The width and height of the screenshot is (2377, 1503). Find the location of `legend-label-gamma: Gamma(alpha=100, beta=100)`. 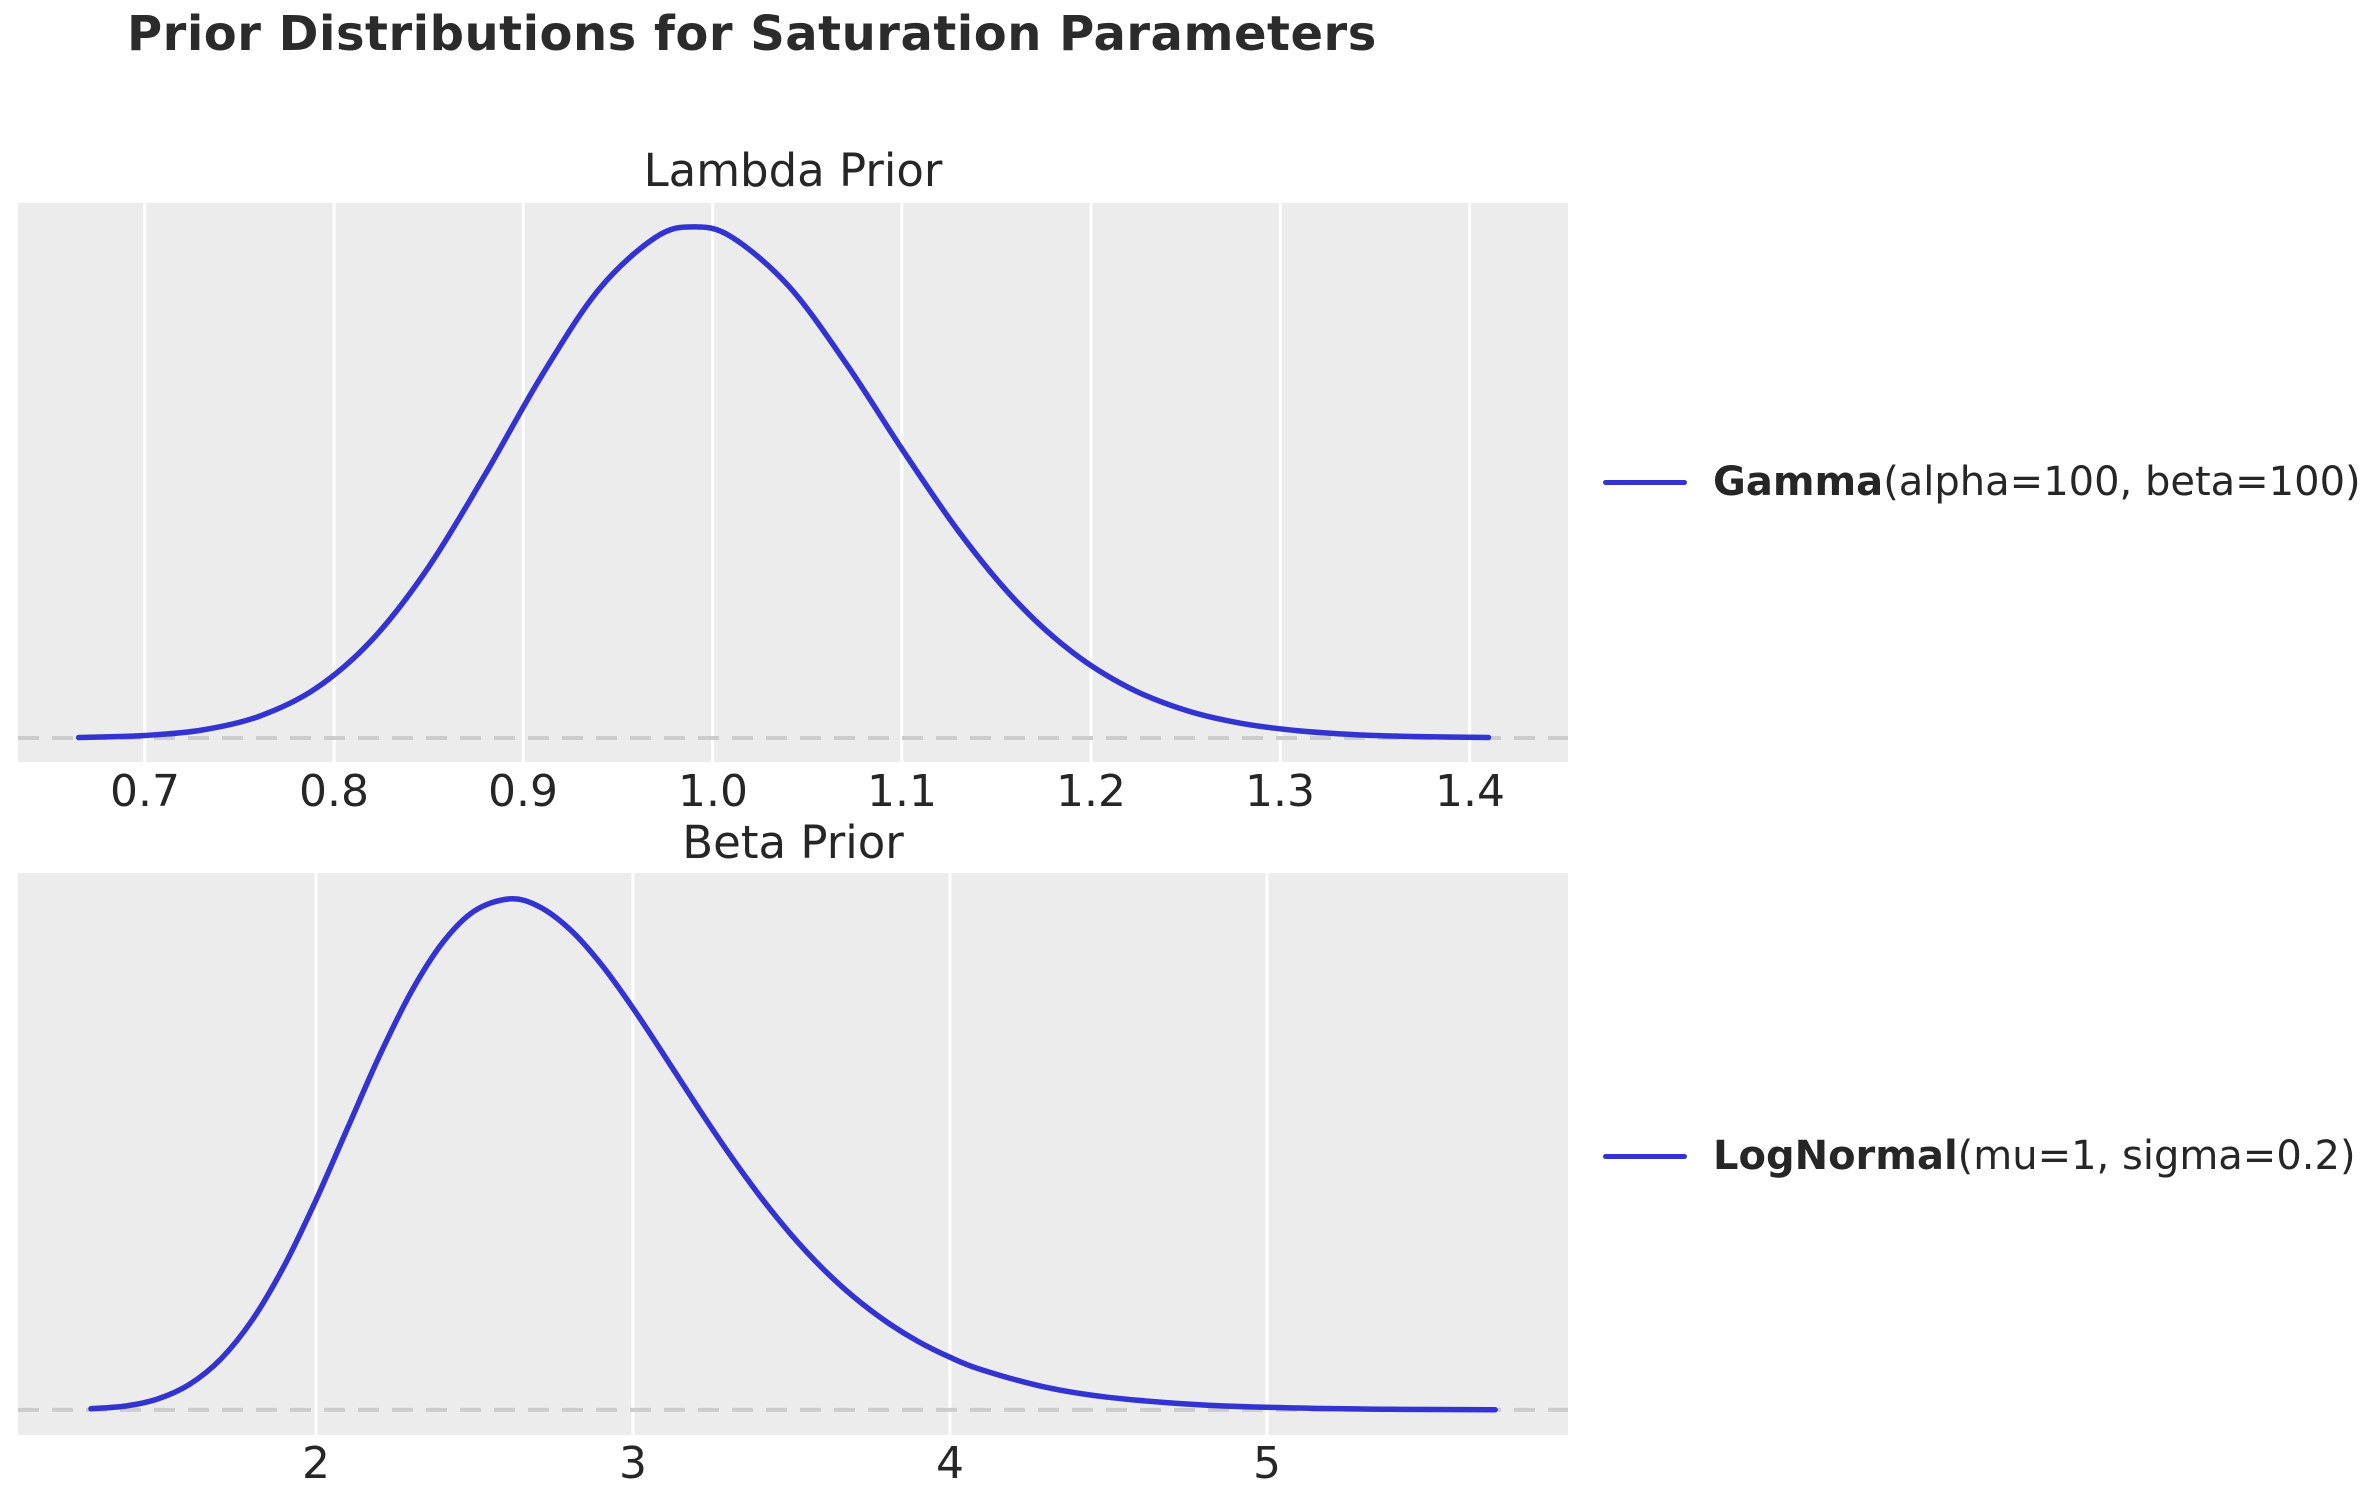

legend-label-gamma: Gamma(alpha=100, beta=100) is located at coordinates (2037, 482).